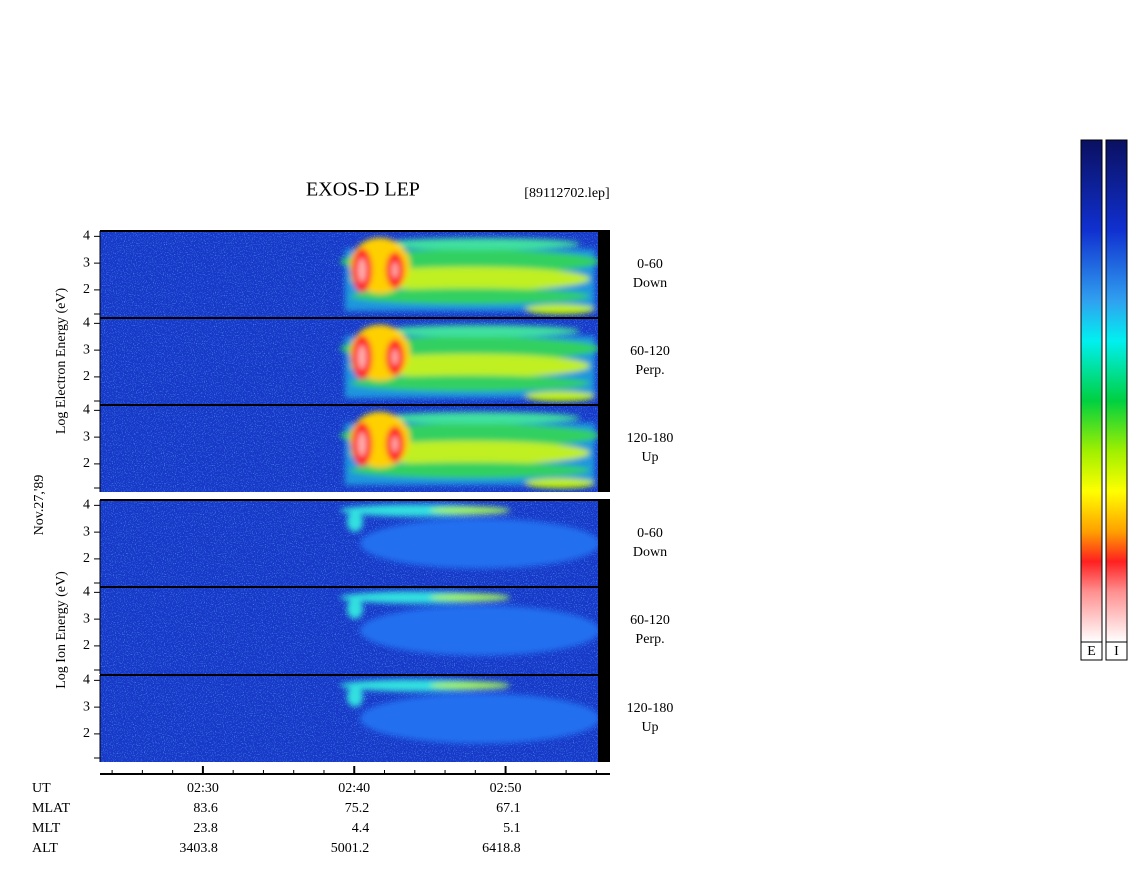  I want to click on orbit-value: 6418.8, so click(501, 848).